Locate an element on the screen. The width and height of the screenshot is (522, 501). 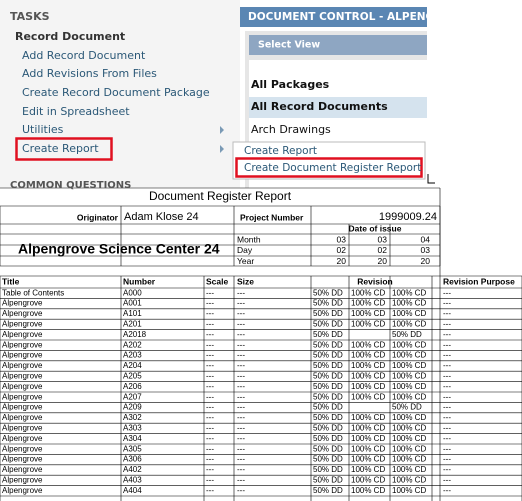
section-heading: COMMON QUESTIONS is located at coordinates (70, 185).